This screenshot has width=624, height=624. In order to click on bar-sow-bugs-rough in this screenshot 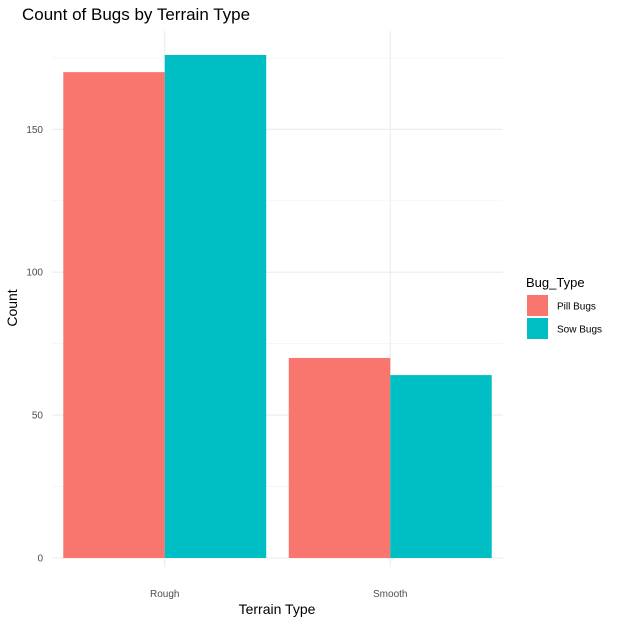, I will do `click(215, 306)`.